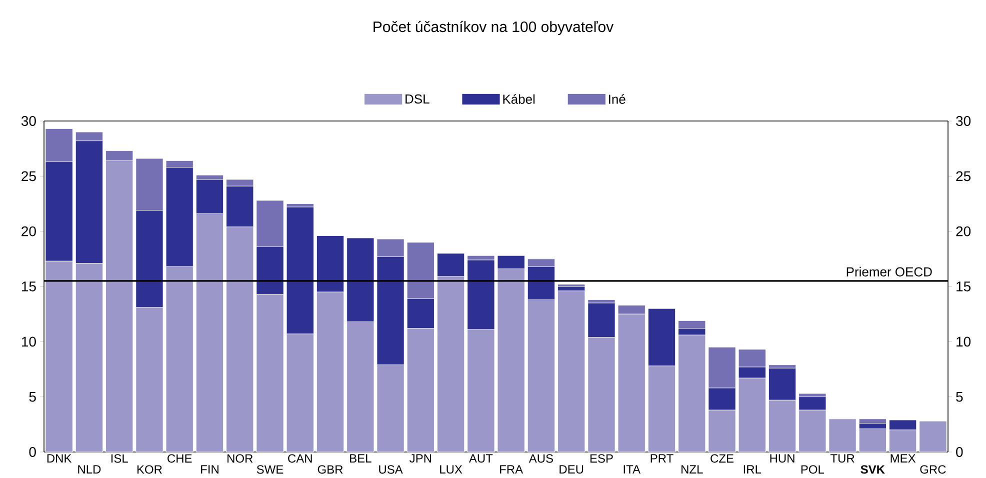  What do you see at coordinates (29, 176) in the screenshot?
I see `y2-tick-label: 25` at bounding box center [29, 176].